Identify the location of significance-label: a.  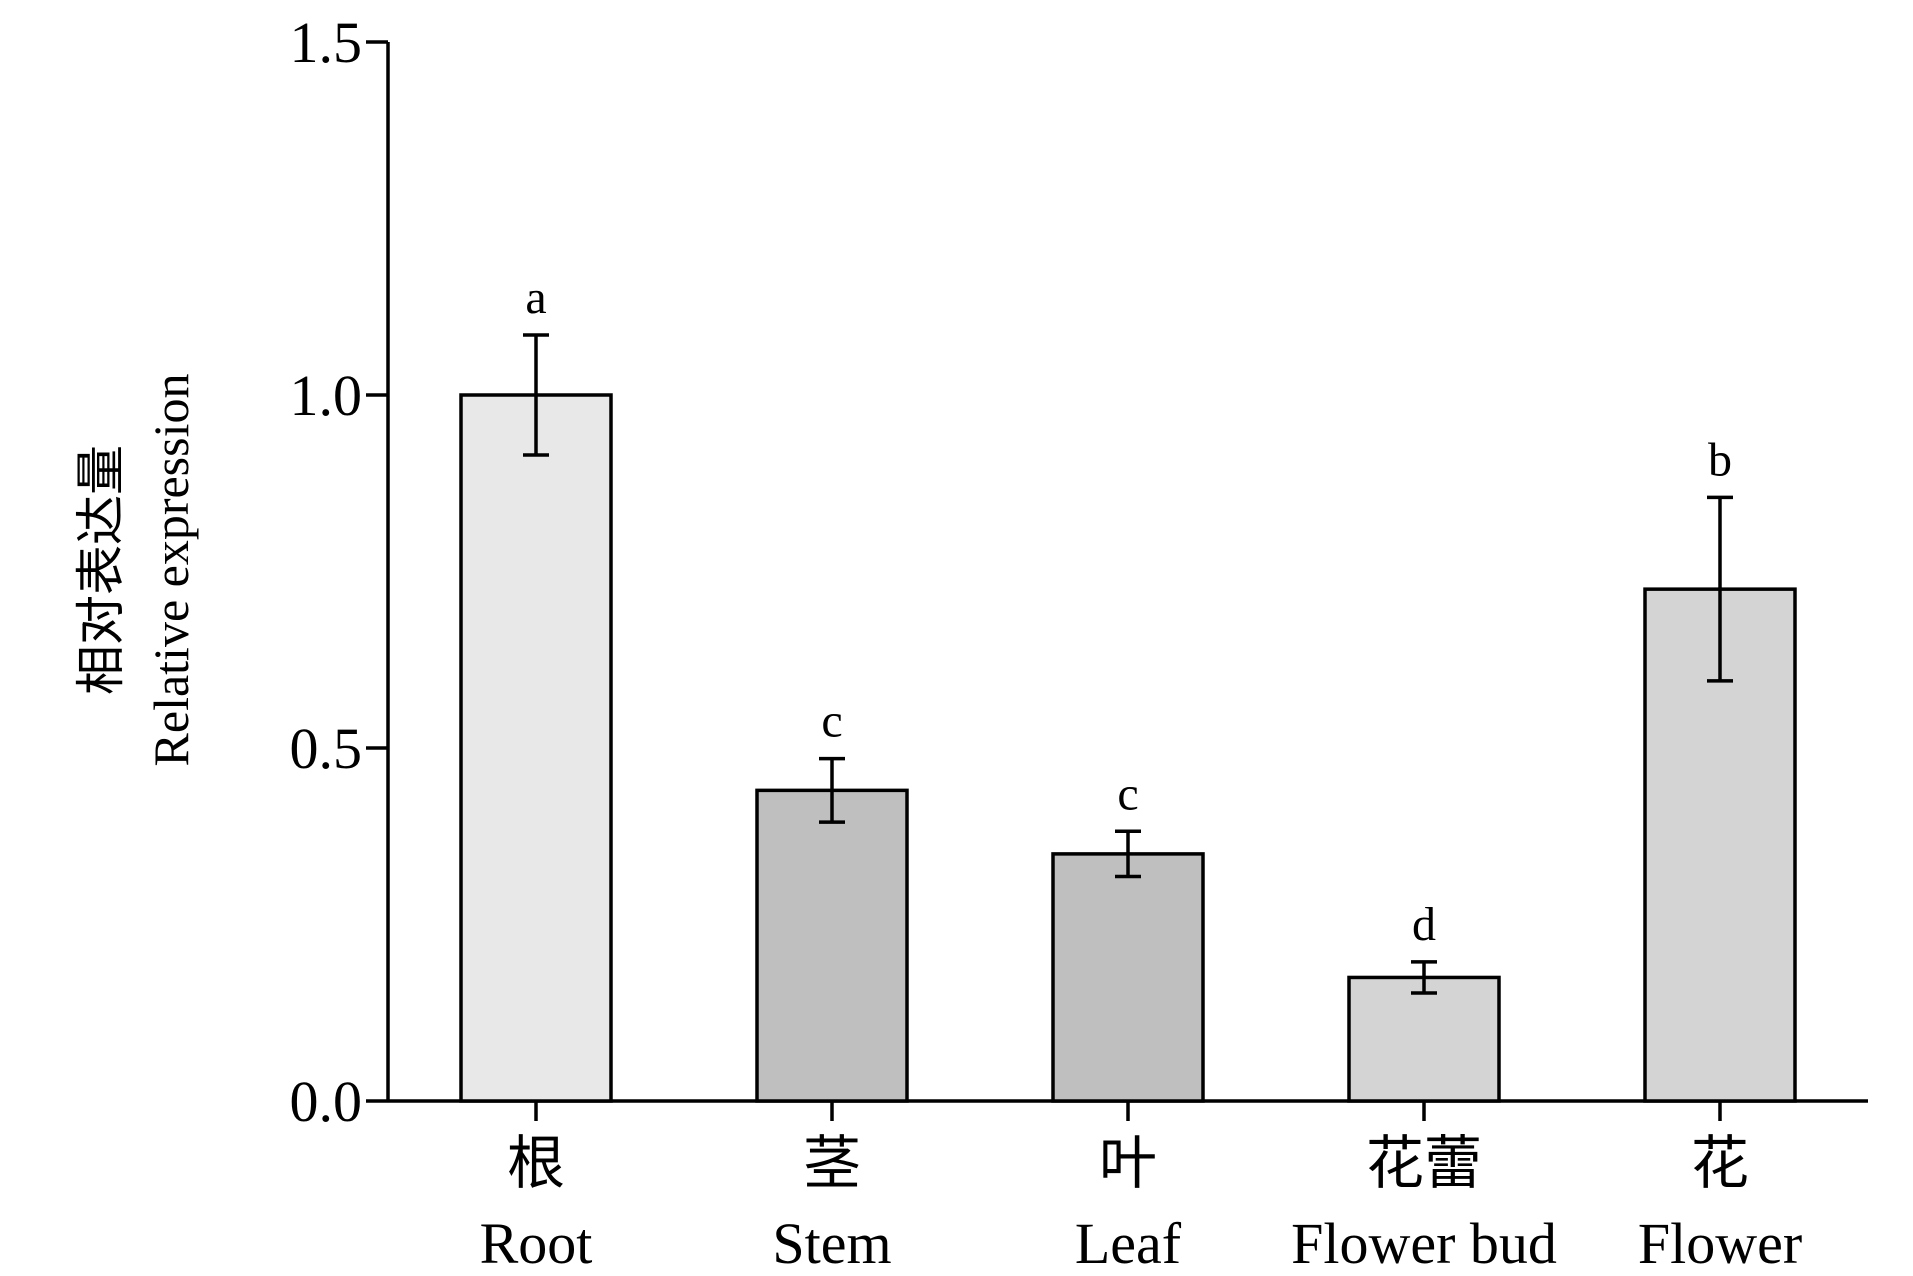
(535, 297).